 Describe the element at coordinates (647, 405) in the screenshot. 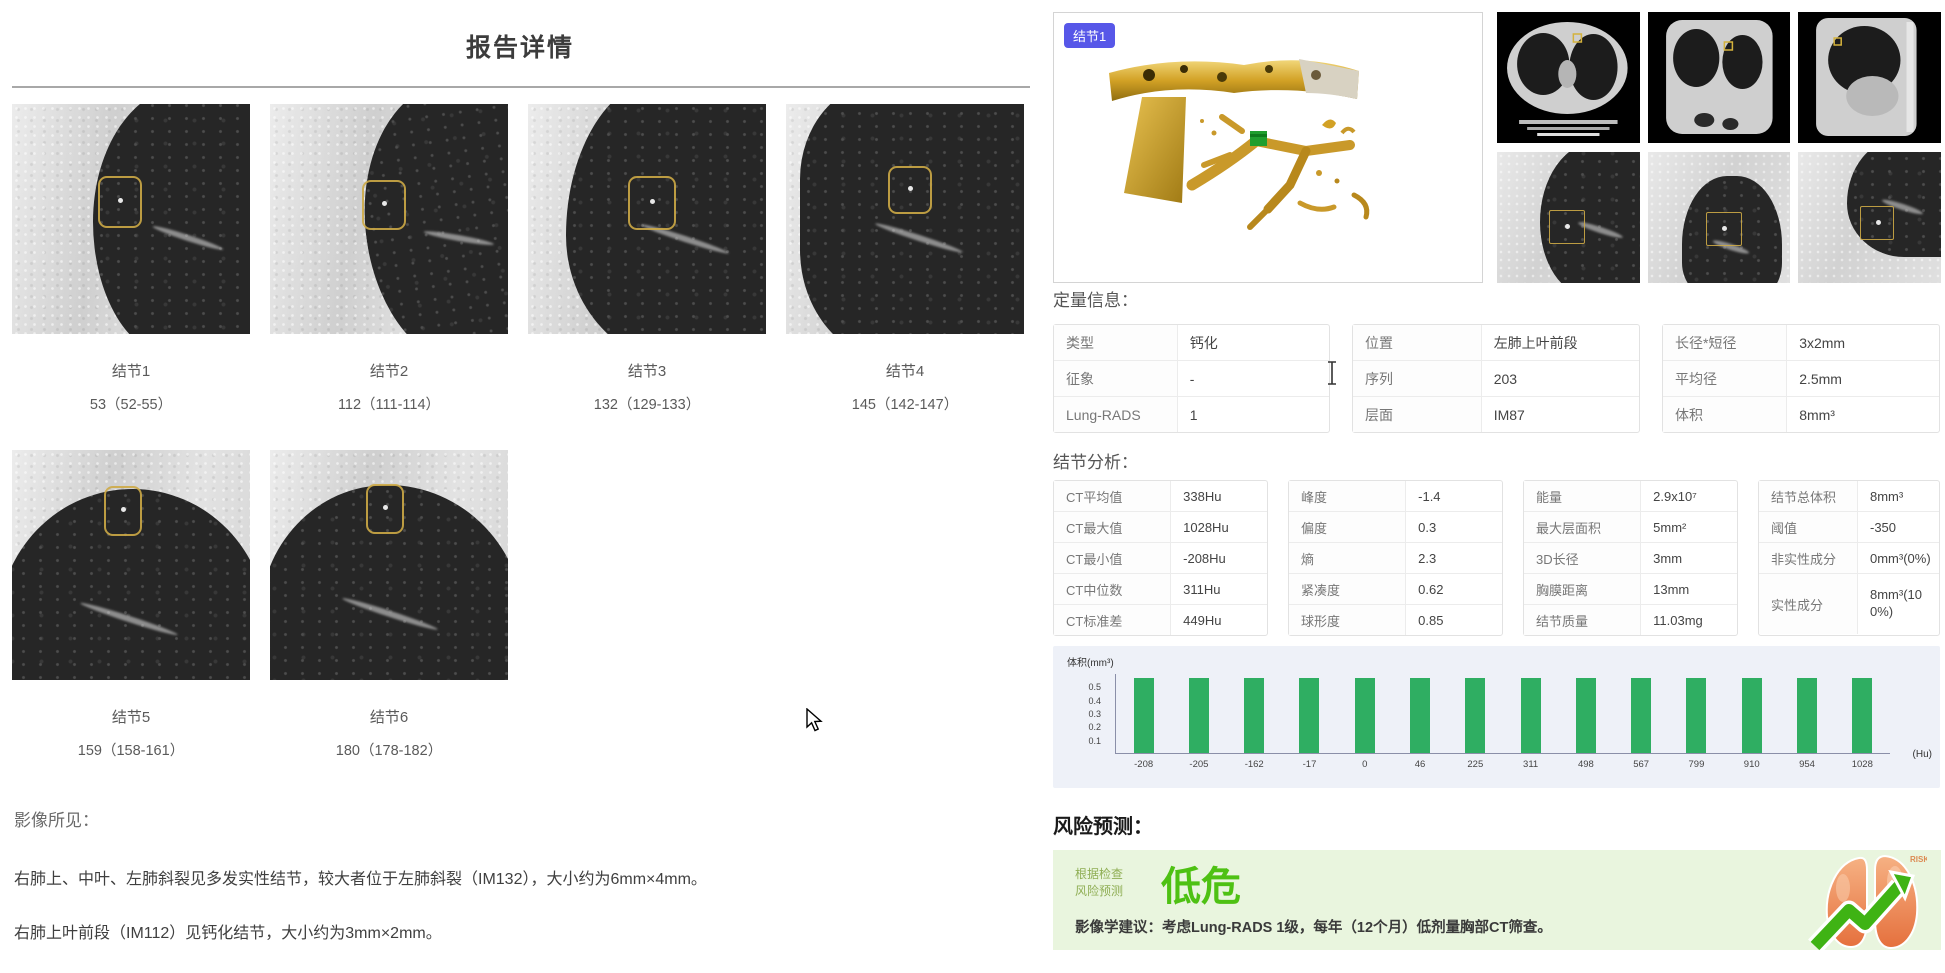

I see `nodule-slice-range: 132（129-133）` at that location.